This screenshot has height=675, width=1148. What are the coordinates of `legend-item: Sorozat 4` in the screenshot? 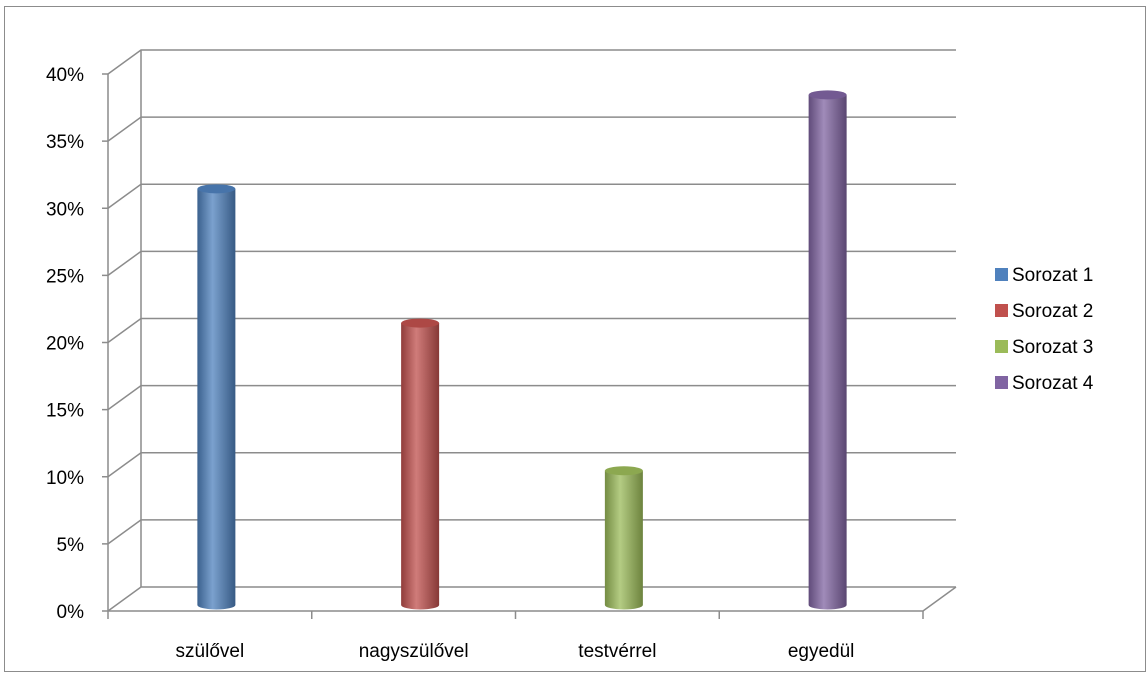 It's located at (1044, 383).